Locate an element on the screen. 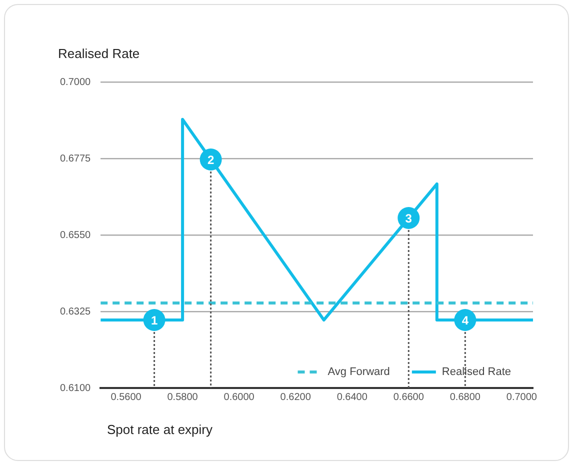 The image size is (573, 466). x-tick-label: 0.5600 is located at coordinates (126, 397).